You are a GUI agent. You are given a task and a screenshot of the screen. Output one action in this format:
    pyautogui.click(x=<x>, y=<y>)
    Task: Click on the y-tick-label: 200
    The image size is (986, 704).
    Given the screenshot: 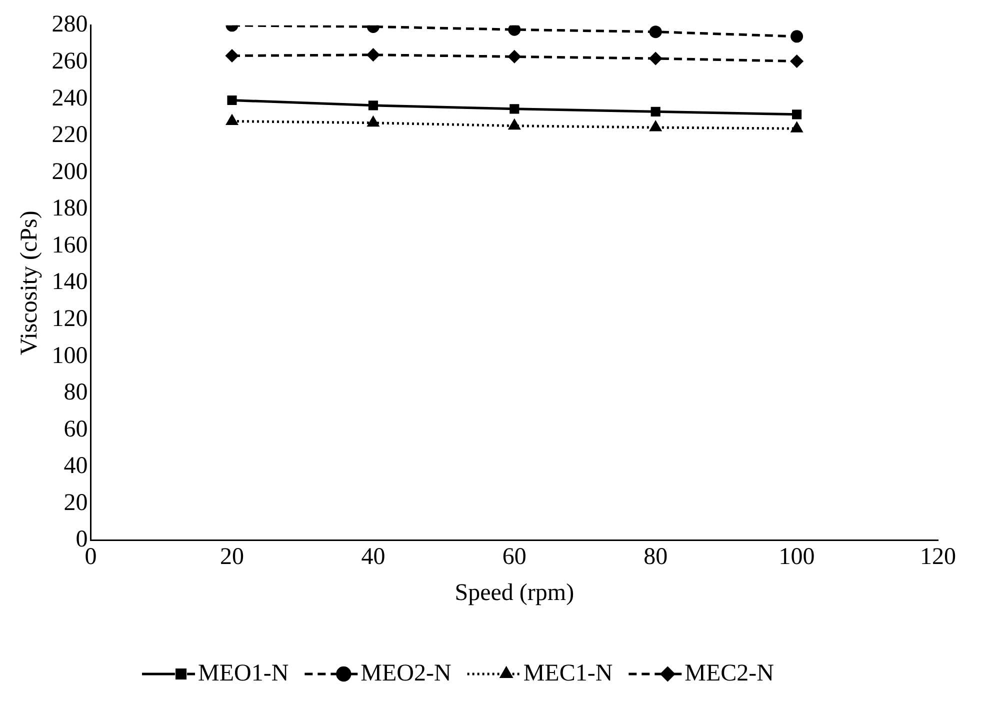 What is the action you would take?
    pyautogui.click(x=70, y=171)
    